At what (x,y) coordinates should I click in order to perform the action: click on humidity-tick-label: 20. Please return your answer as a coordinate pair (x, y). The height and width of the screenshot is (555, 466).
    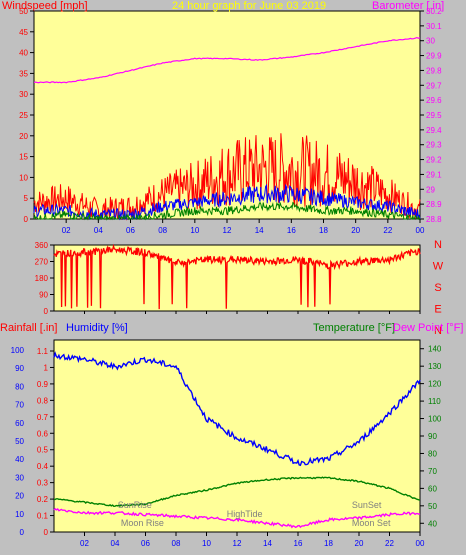
    Looking at the image, I should click on (19, 496).